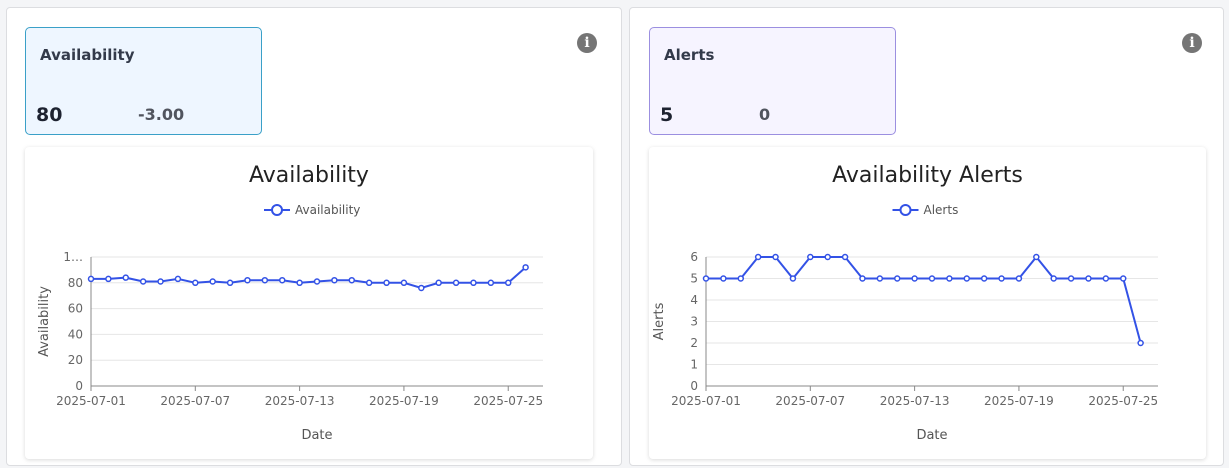  Describe the element at coordinates (689, 55) in the screenshot. I see `kpi-title: Alerts` at that location.